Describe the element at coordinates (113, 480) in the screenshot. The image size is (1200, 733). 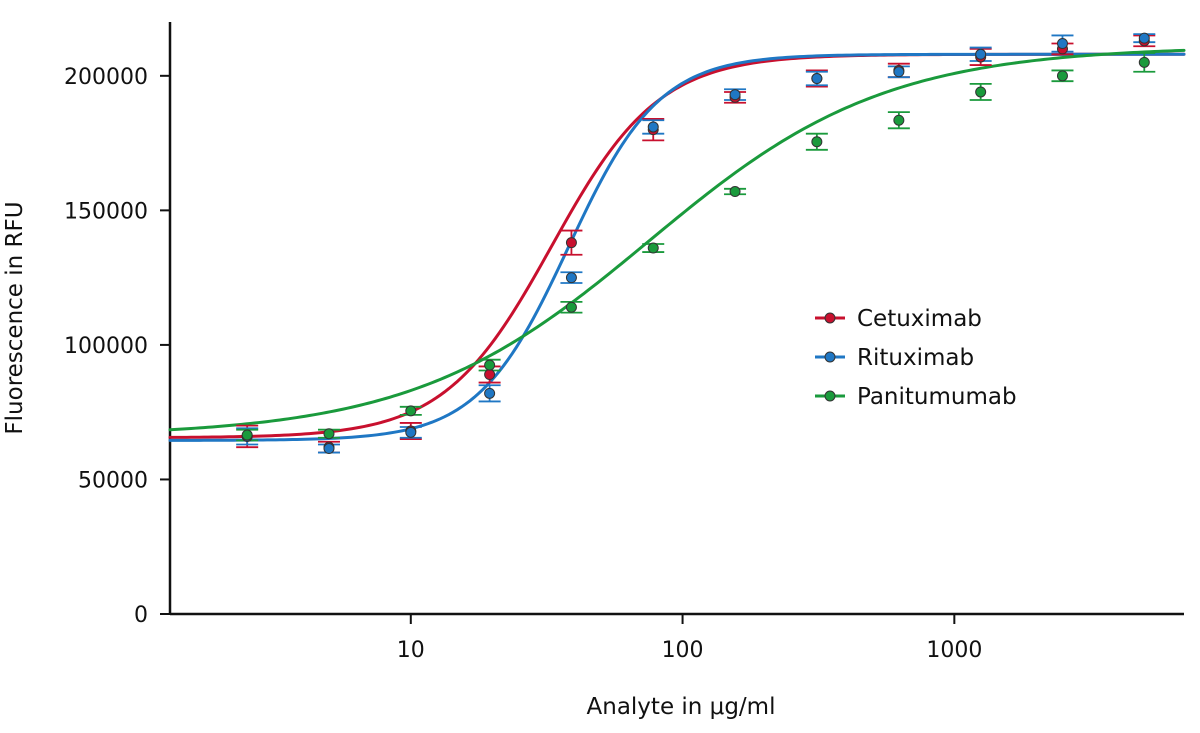
I see `y-tick-label: 50000` at that location.